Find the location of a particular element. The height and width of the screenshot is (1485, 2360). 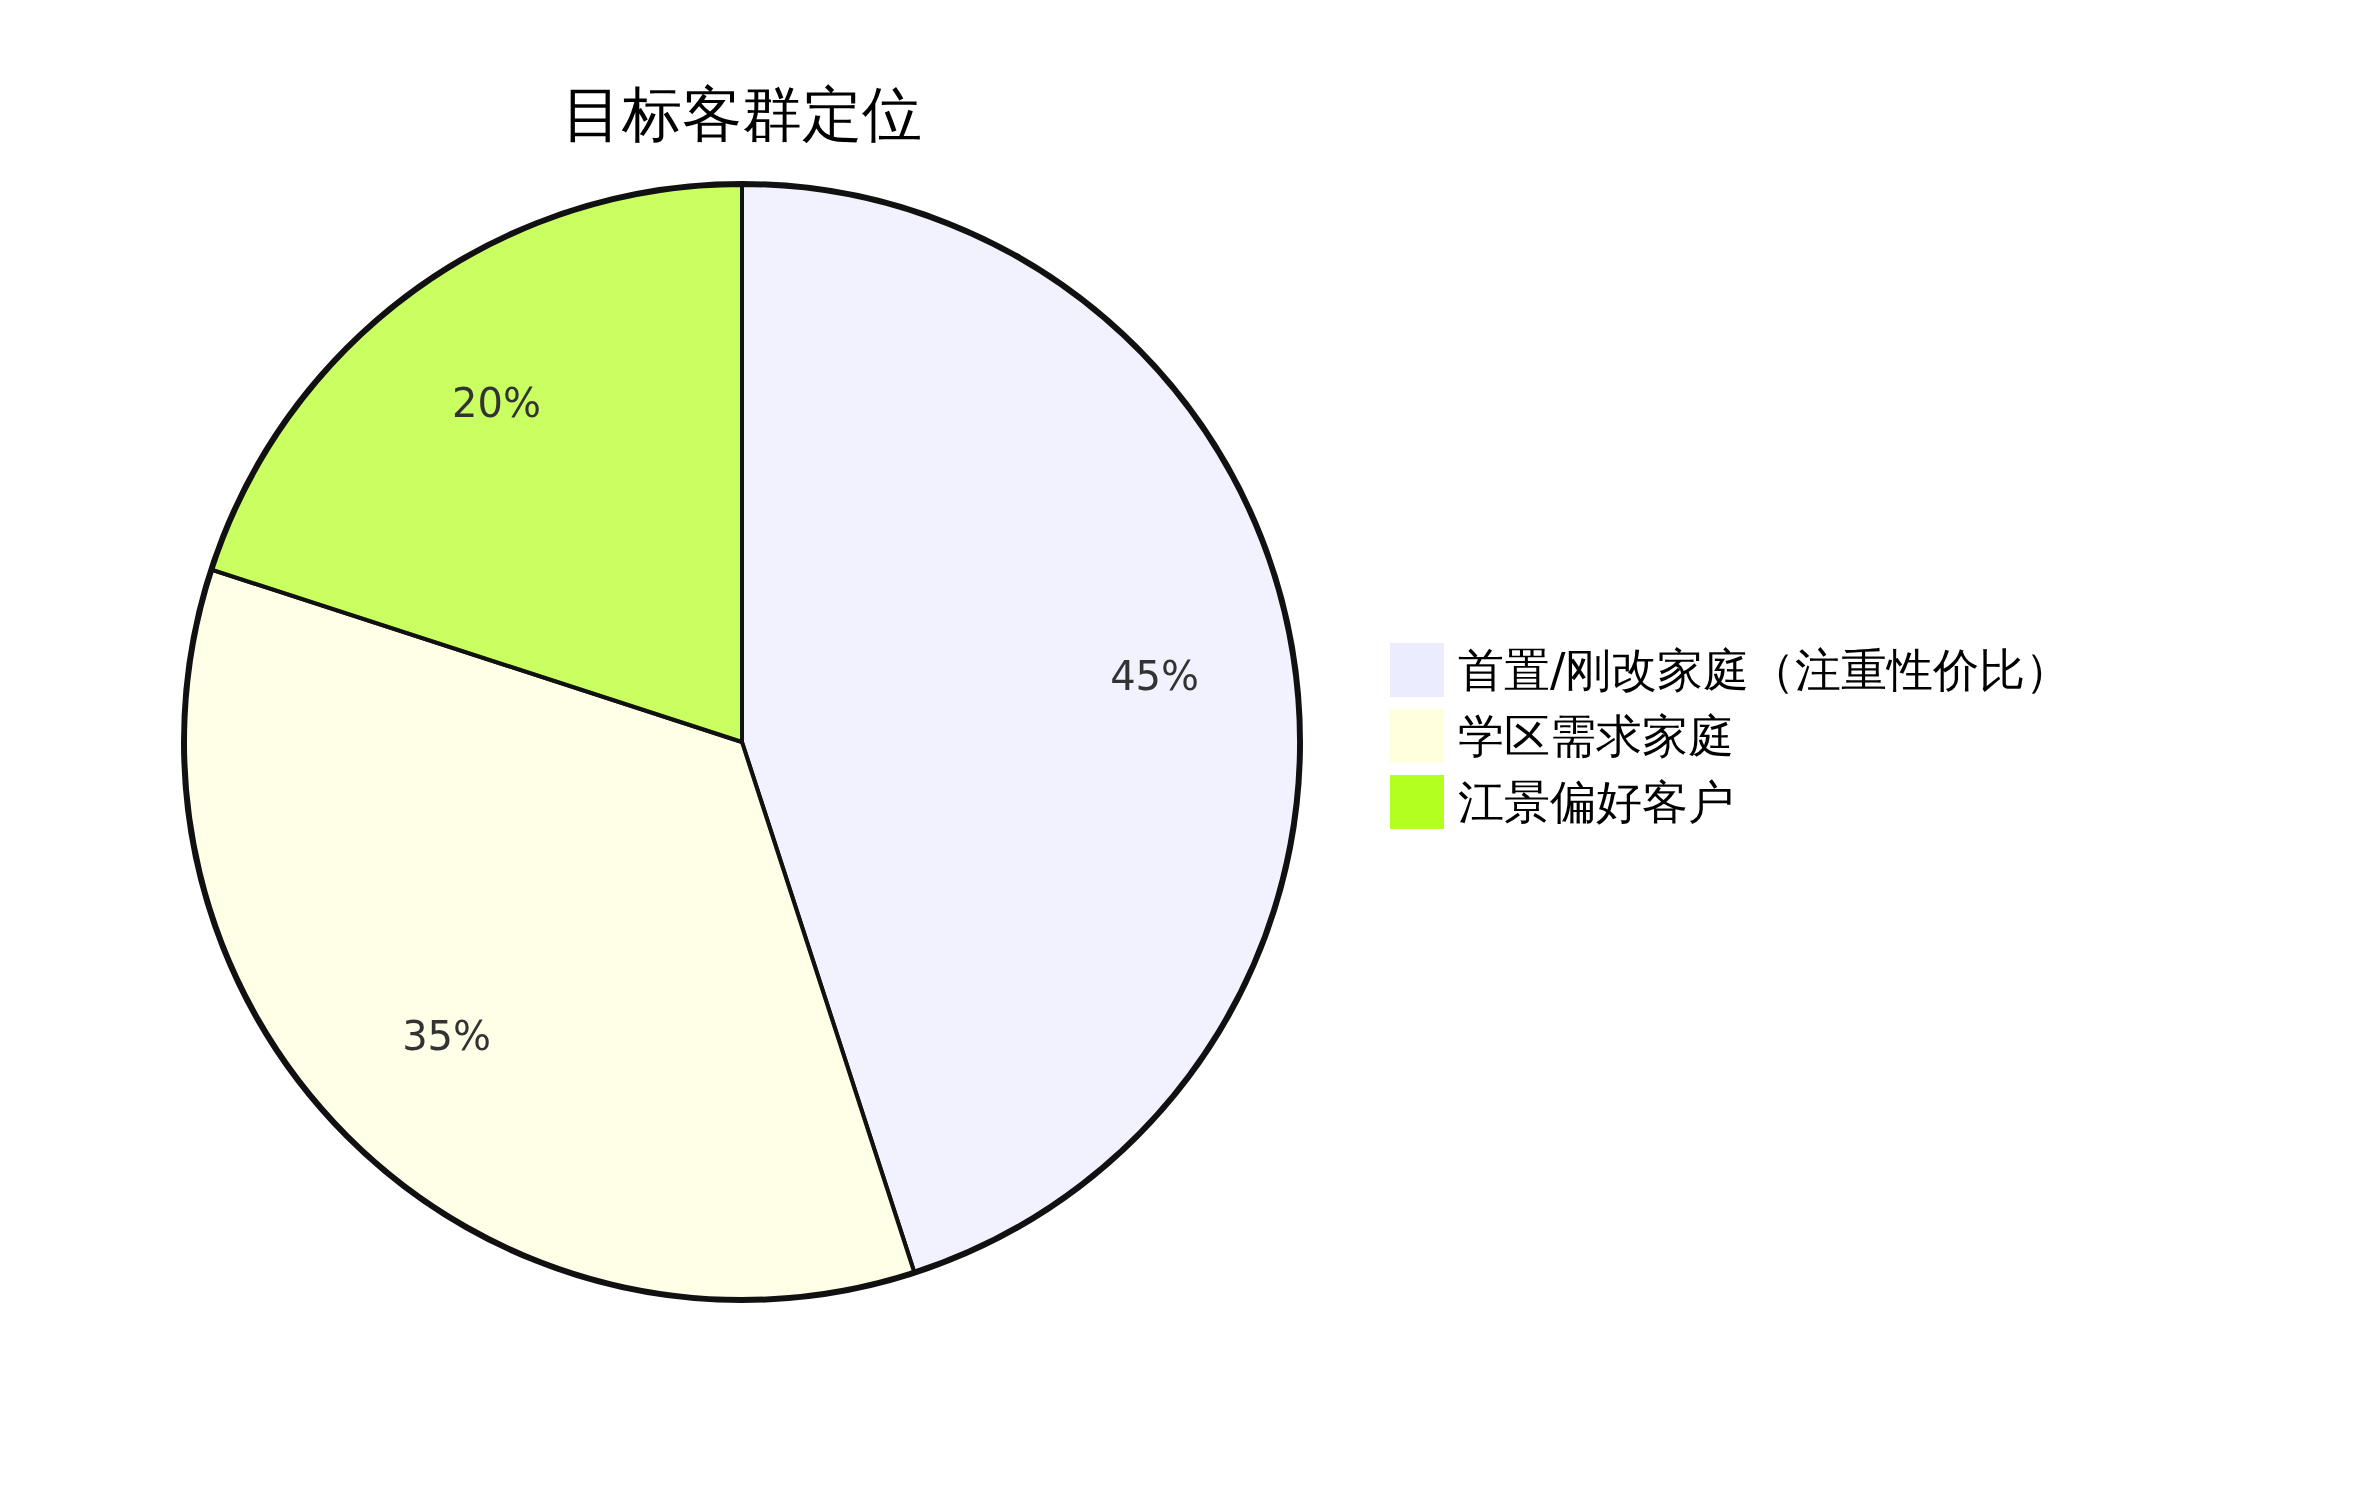

data-label: 20% is located at coordinates (496, 403).